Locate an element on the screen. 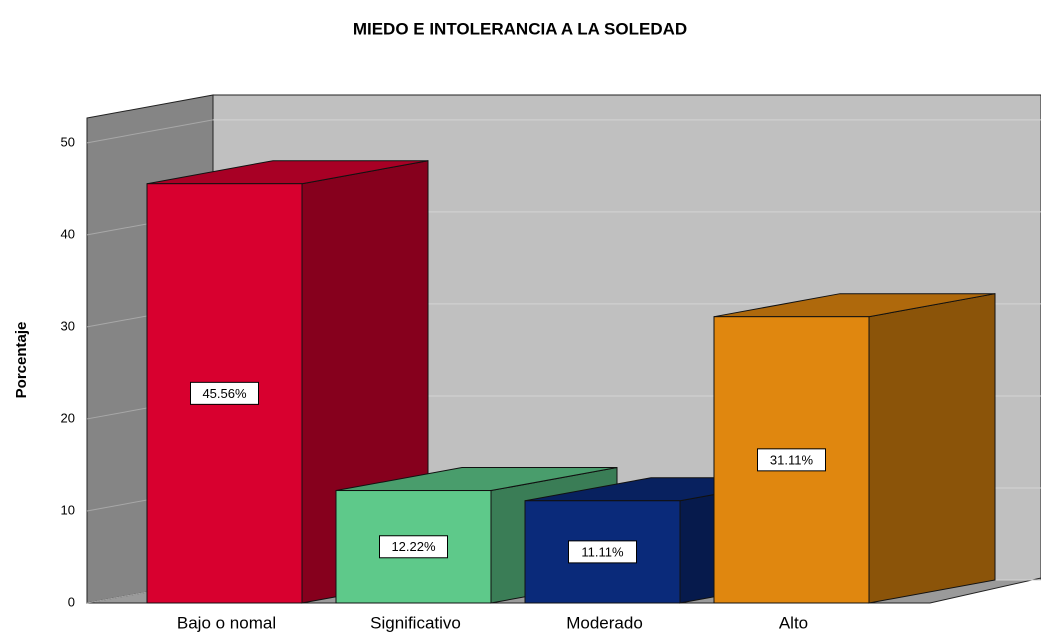 The width and height of the screenshot is (1041, 636). value-label: 45.56% is located at coordinates (224, 393).